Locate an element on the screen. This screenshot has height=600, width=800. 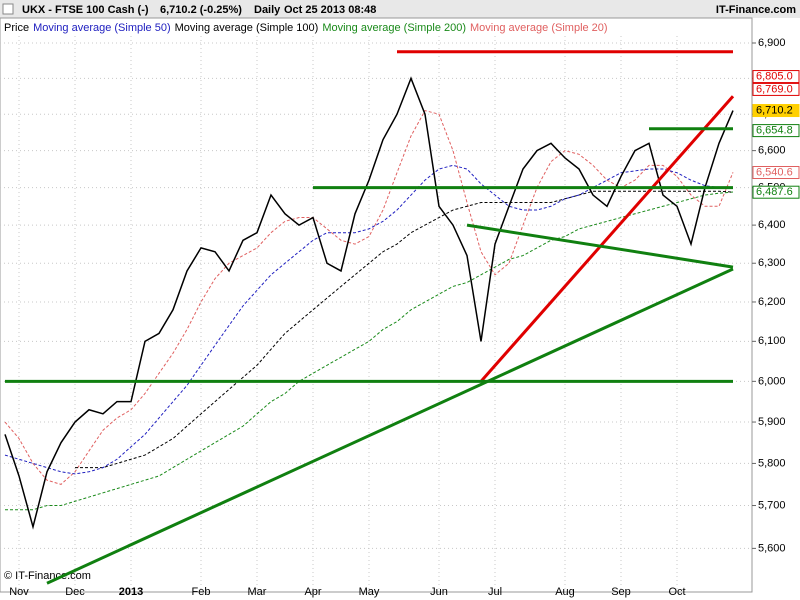
price-label: 6,805.0 is located at coordinates (774, 76).